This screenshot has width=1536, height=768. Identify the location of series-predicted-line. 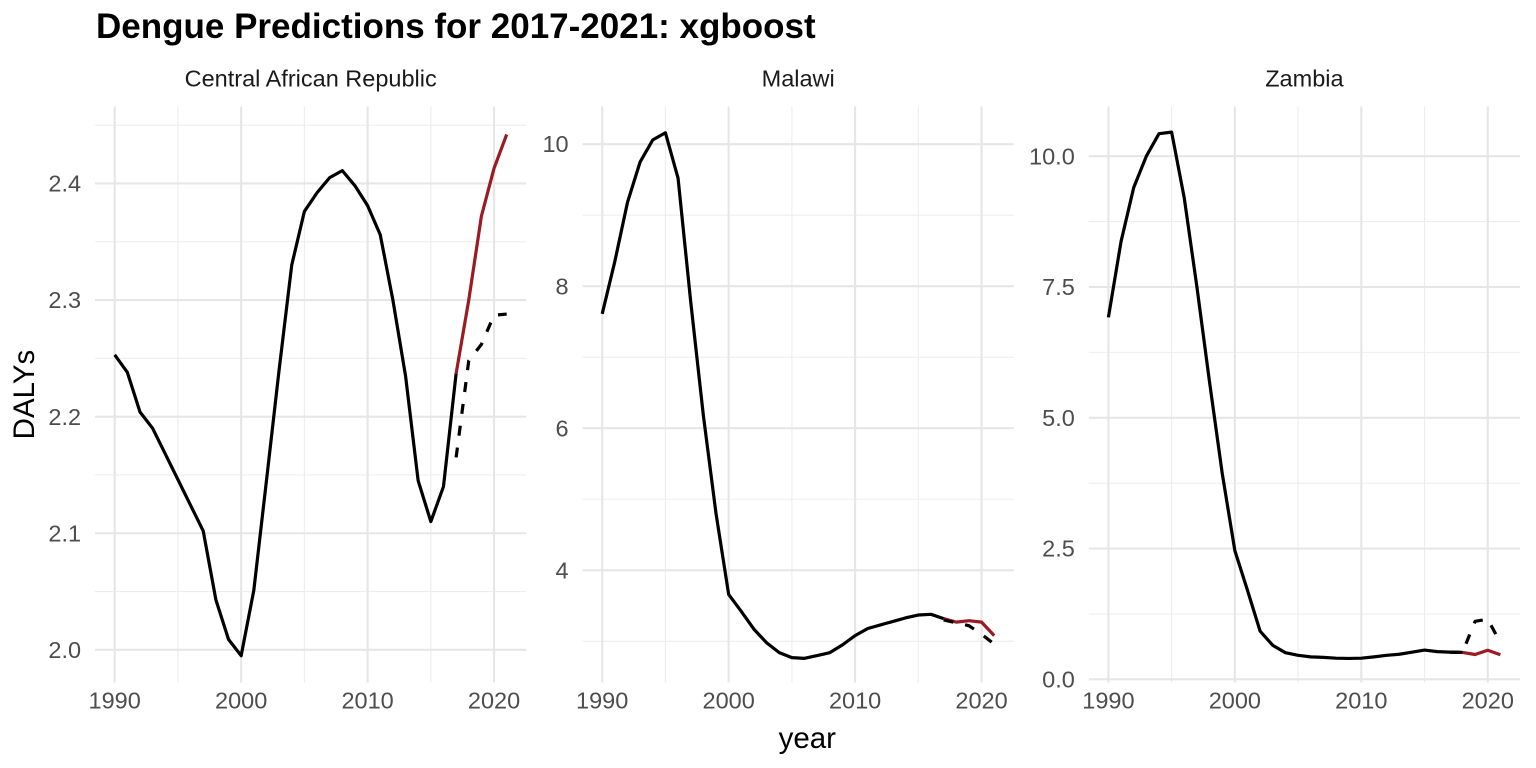
(481, 253).